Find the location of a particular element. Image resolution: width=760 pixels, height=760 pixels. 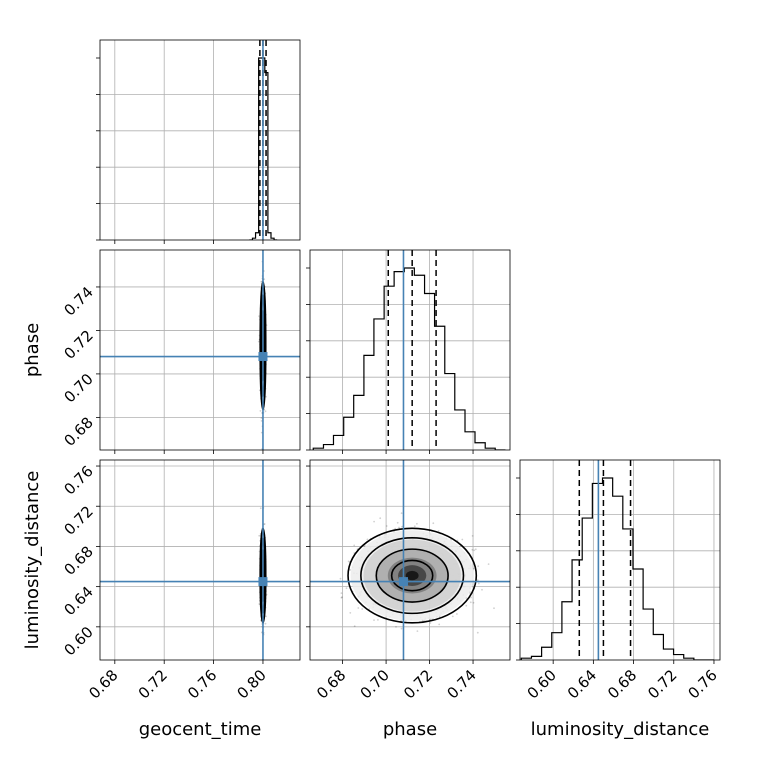

scatter-geocent_time-luminosity_distance-panel is located at coordinates (200, 560).